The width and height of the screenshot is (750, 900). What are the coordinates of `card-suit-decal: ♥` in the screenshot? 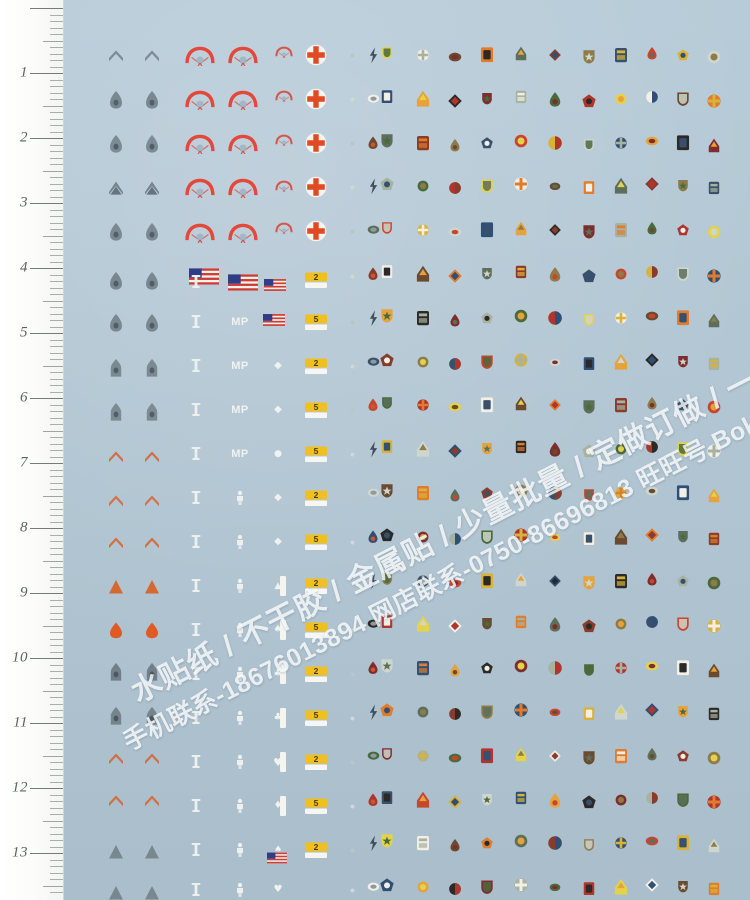 It's located at (278, 889).